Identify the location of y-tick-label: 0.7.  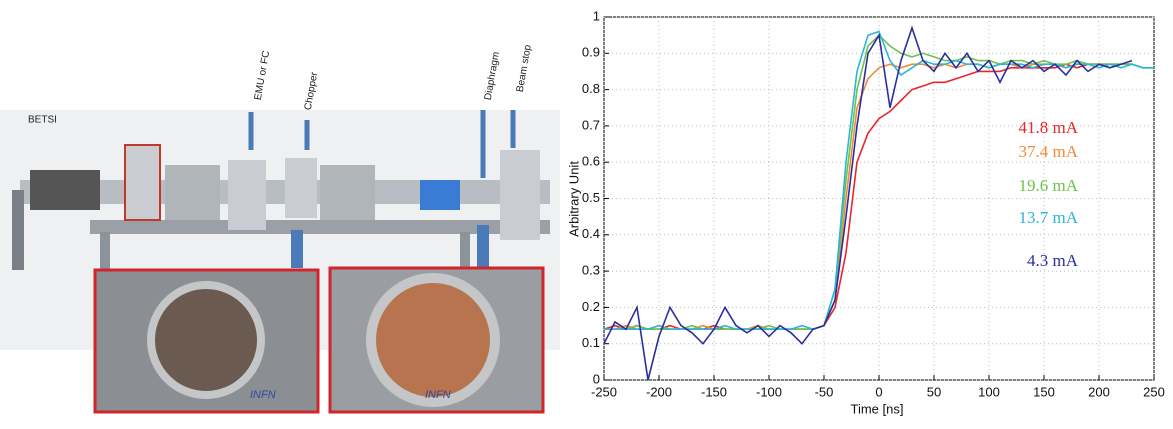
(591, 124).